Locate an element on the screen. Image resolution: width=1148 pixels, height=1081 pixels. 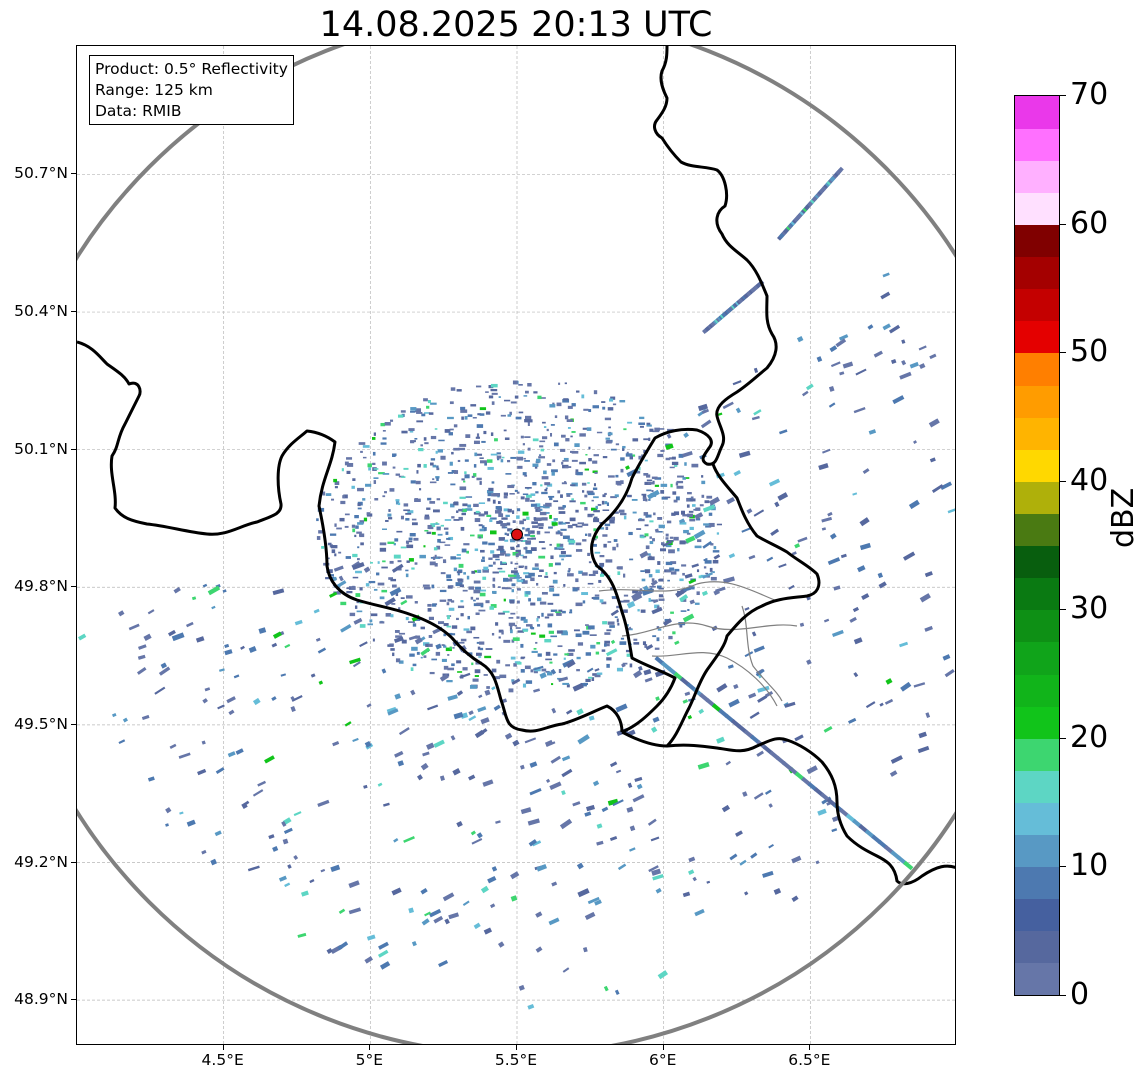
subdivision-line is located at coordinates (688, 591).